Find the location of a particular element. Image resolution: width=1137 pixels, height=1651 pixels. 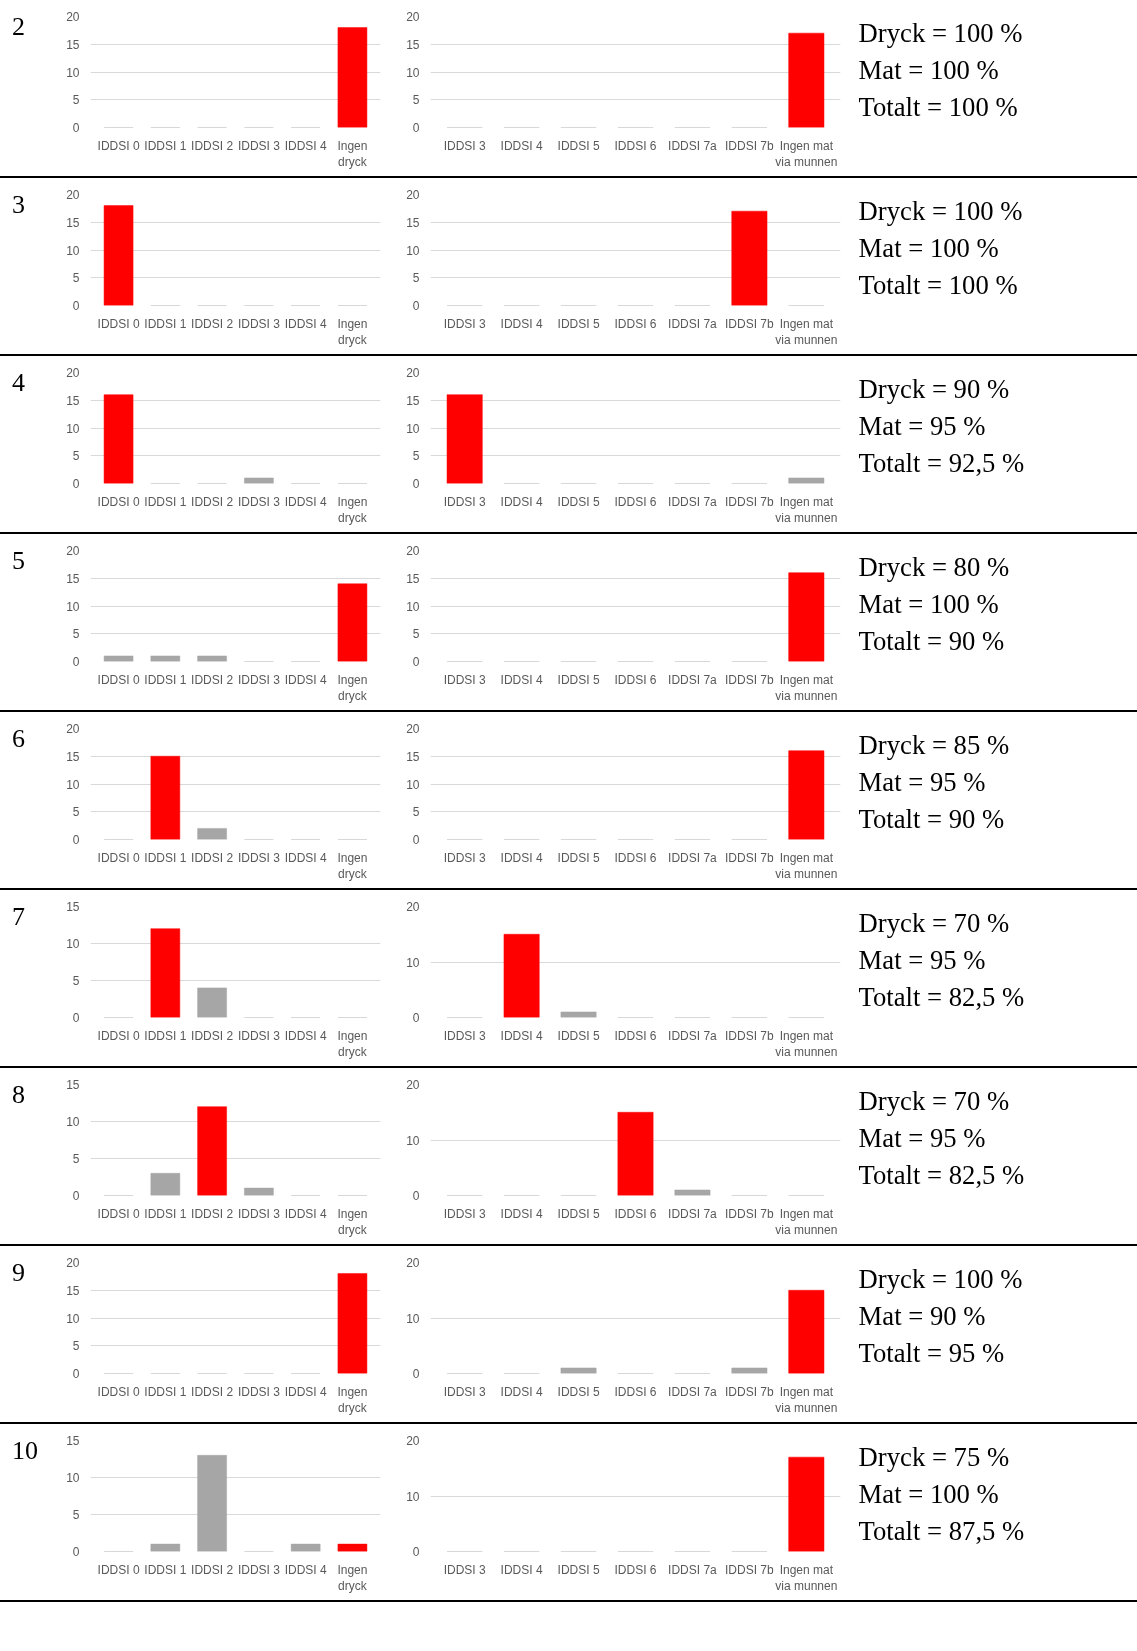

chart-title: 3 is located at coordinates (18, 205).